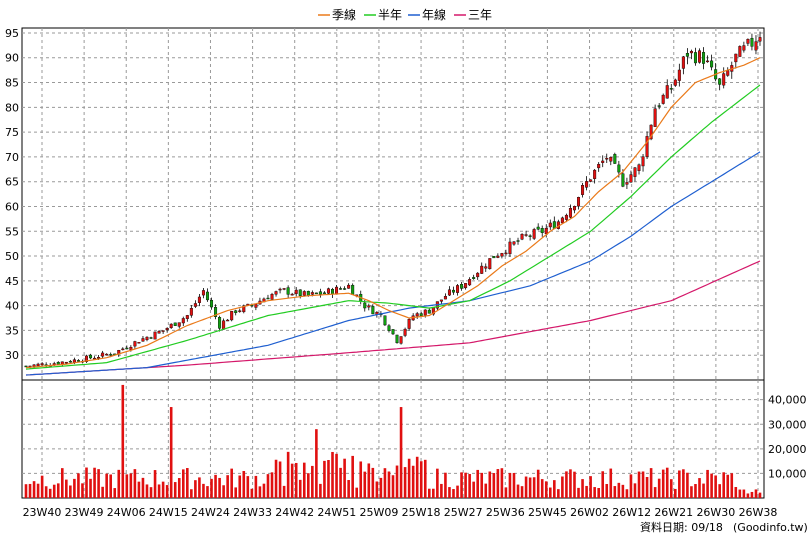  What do you see at coordinates (505, 512) in the screenshot?
I see `x-tick-label: 25W36` at bounding box center [505, 512].